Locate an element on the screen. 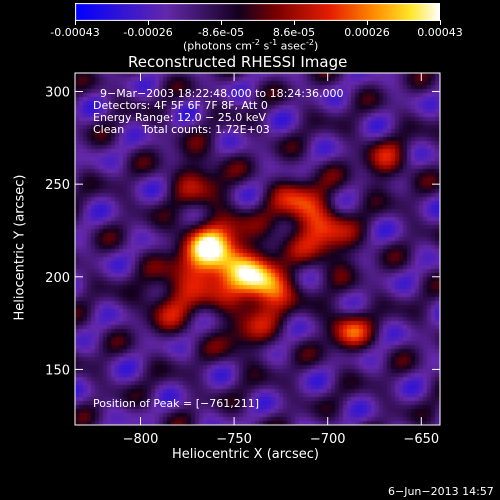  colorbar-tick-label: -0.00043 is located at coordinates (75, 32).